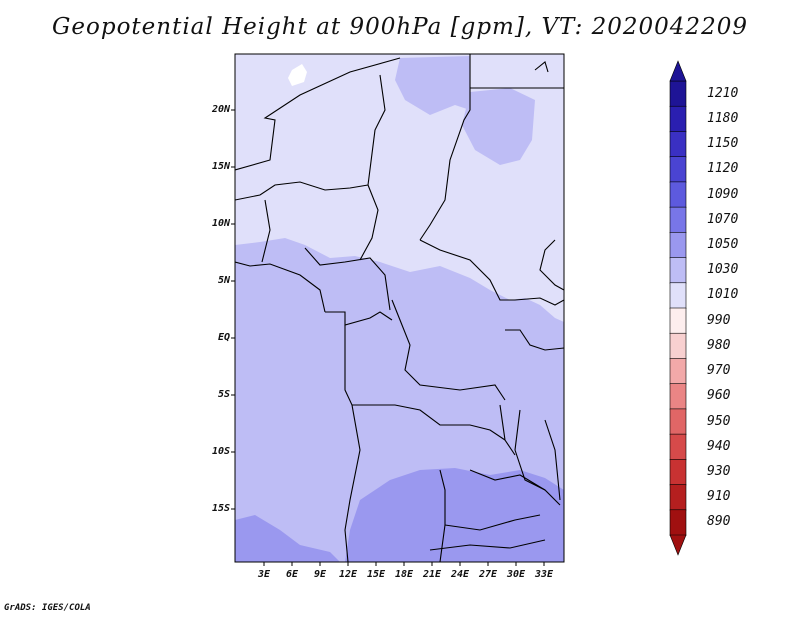 This screenshot has width=800, height=618. What do you see at coordinates (544, 574) in the screenshot?
I see `lon-label-33e: 33E` at bounding box center [544, 574].